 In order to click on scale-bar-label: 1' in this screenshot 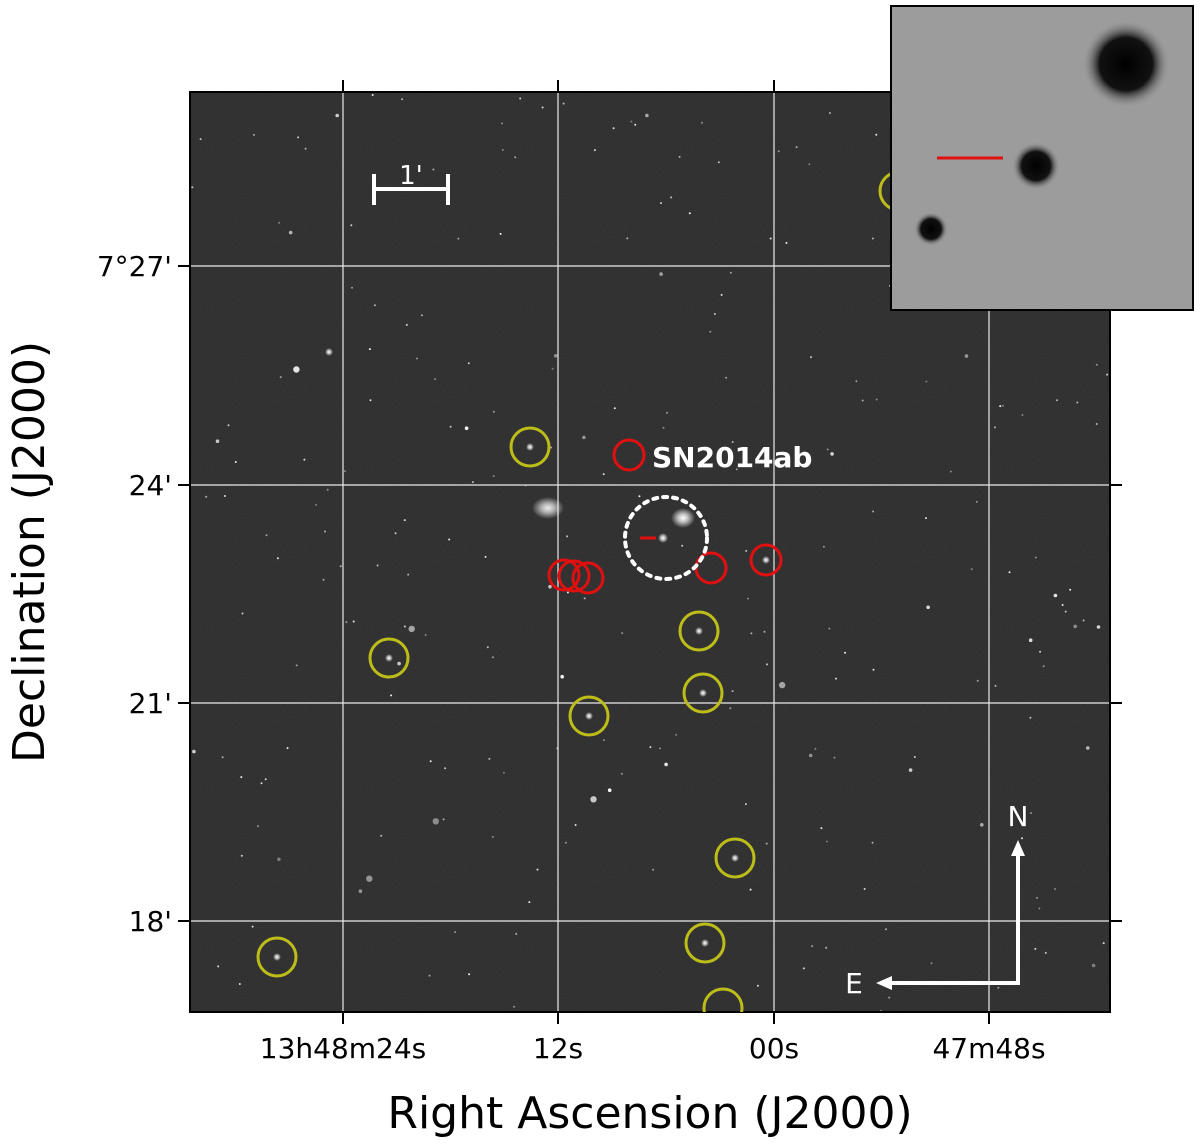, I will do `click(411, 176)`.